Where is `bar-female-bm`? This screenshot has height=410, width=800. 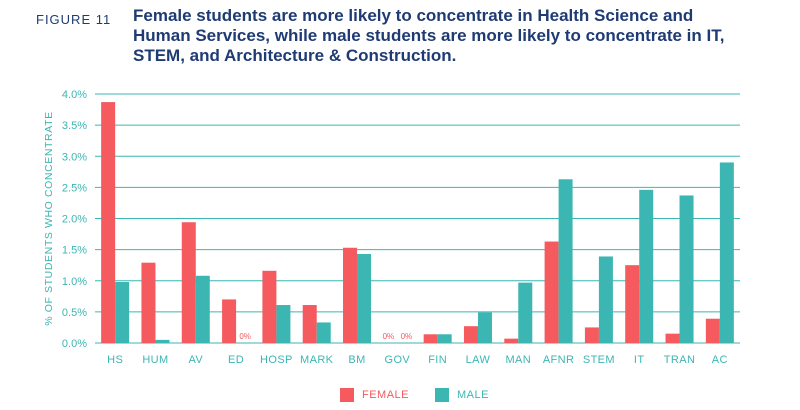 bar-female-bm is located at coordinates (350, 295).